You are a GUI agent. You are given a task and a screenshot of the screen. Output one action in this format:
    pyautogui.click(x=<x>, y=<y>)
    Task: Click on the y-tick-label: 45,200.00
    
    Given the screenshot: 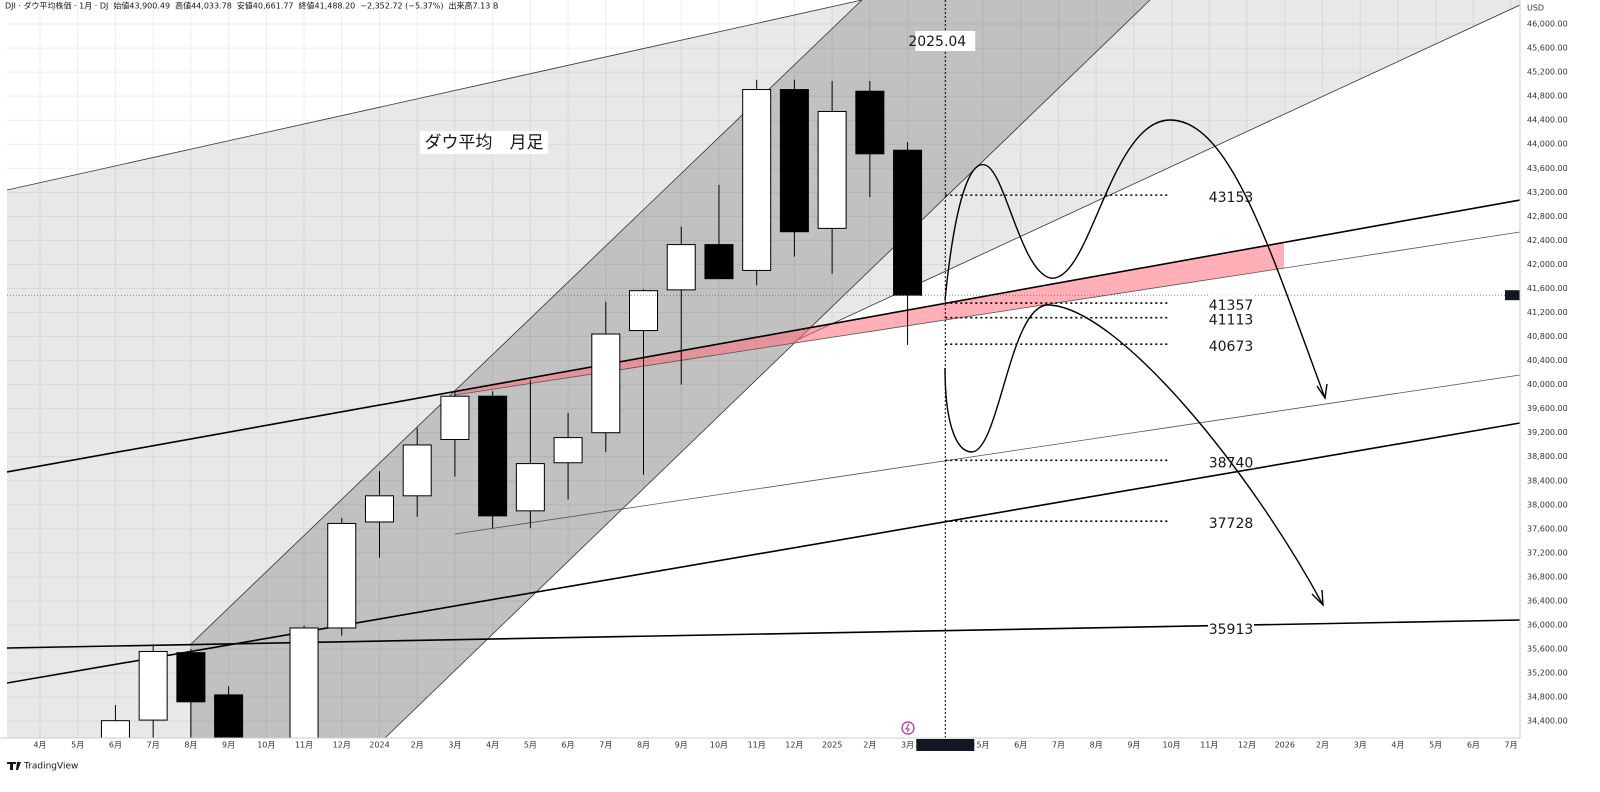 What is the action you would take?
    pyautogui.click(x=1547, y=72)
    